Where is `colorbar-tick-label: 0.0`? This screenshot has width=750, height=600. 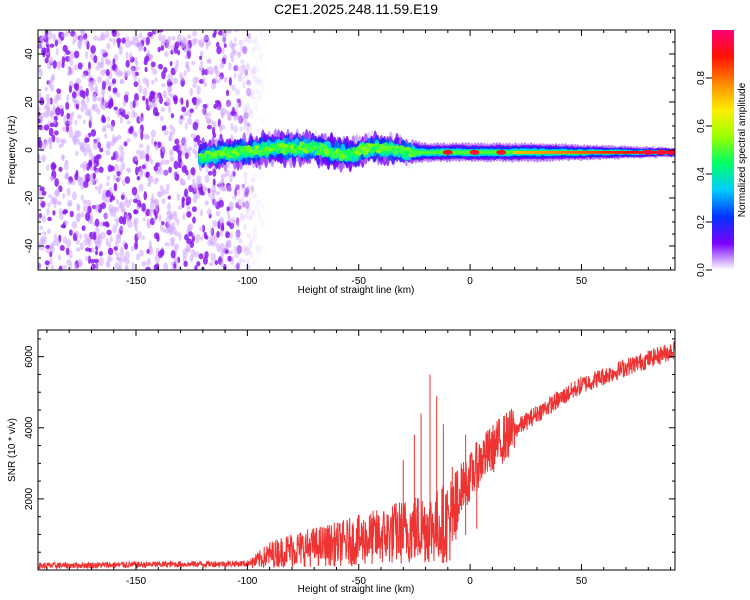
colorbar-tick-label: 0.0 is located at coordinates (701, 270).